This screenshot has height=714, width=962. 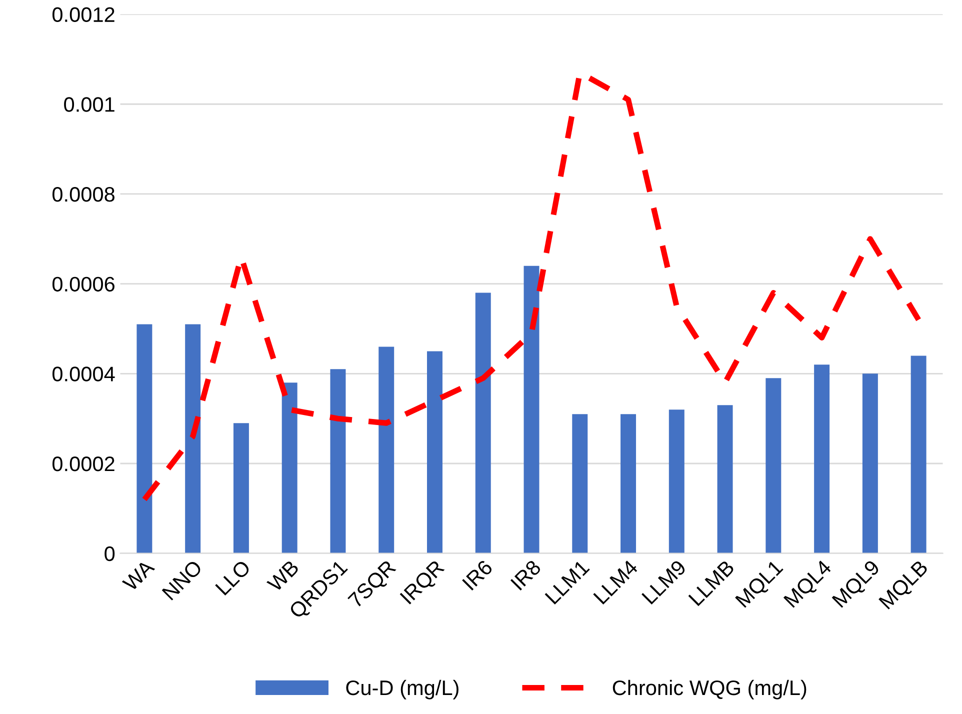 What do you see at coordinates (83, 374) in the screenshot?
I see `y-tick-label: 0.0004` at bounding box center [83, 374].